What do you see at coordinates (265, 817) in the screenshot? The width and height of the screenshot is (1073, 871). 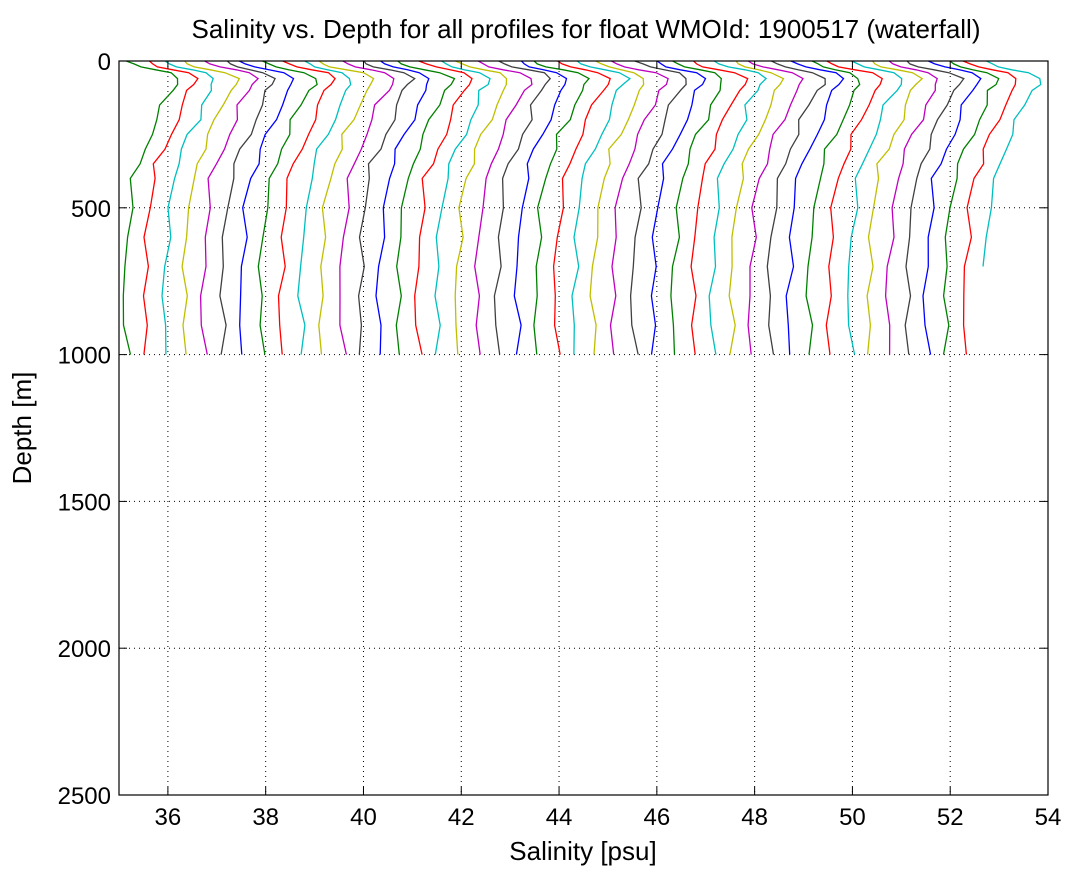 I see `x-tick-label: 38` at bounding box center [265, 817].